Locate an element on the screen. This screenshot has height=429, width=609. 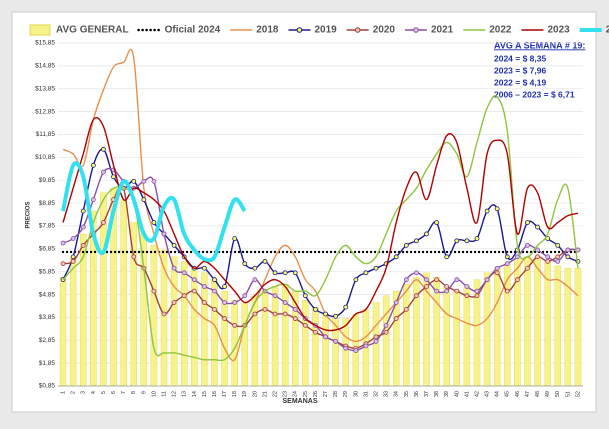
x-tick-label: 27 is located at coordinates (326, 394).